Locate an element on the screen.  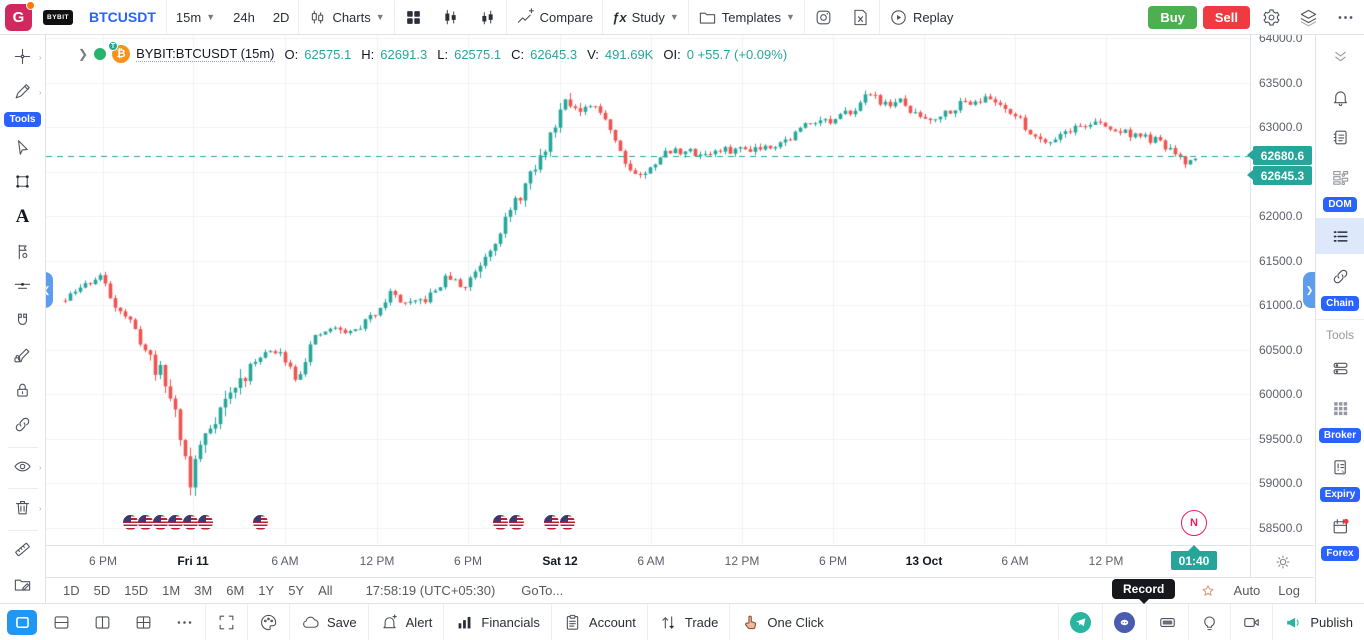
axis-settings-corner is located at coordinates (1282, 561).